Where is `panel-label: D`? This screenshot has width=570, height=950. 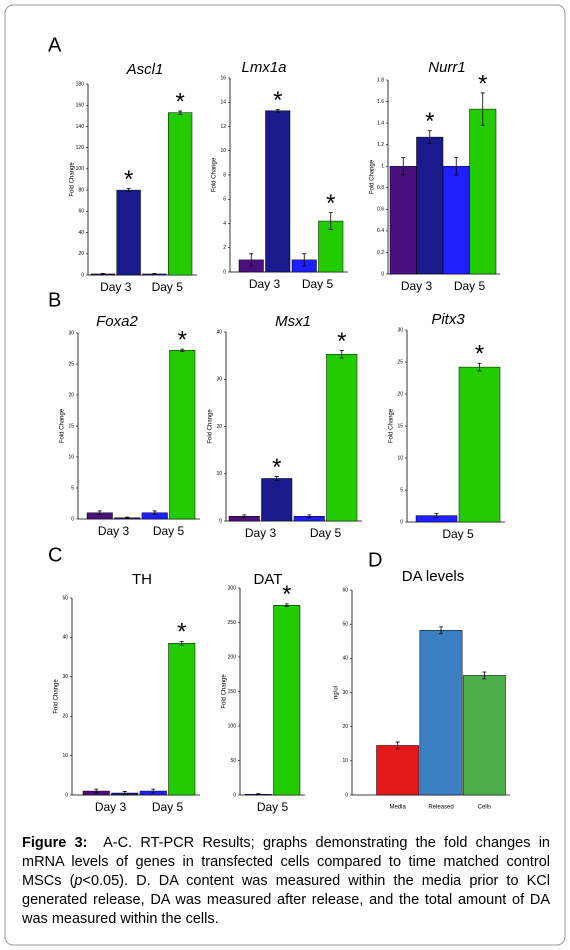 panel-label: D is located at coordinates (375, 560).